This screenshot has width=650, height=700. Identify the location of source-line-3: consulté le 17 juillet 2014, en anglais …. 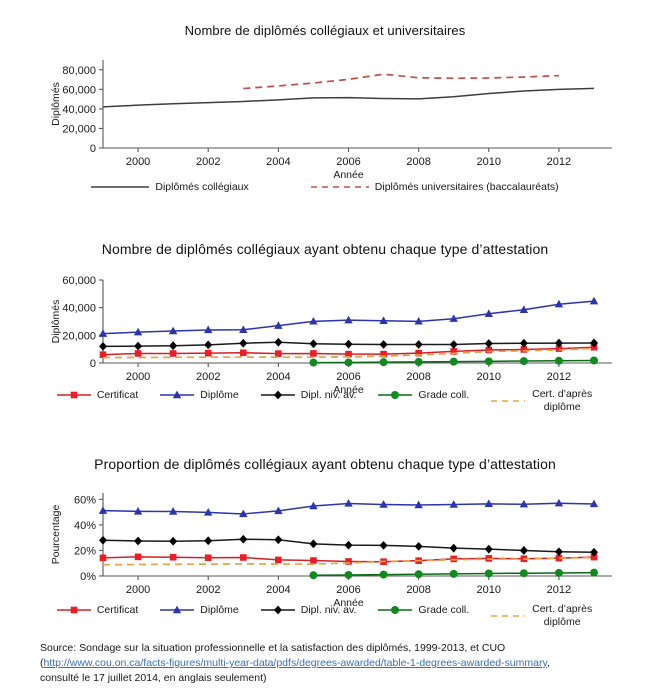
(153, 678).